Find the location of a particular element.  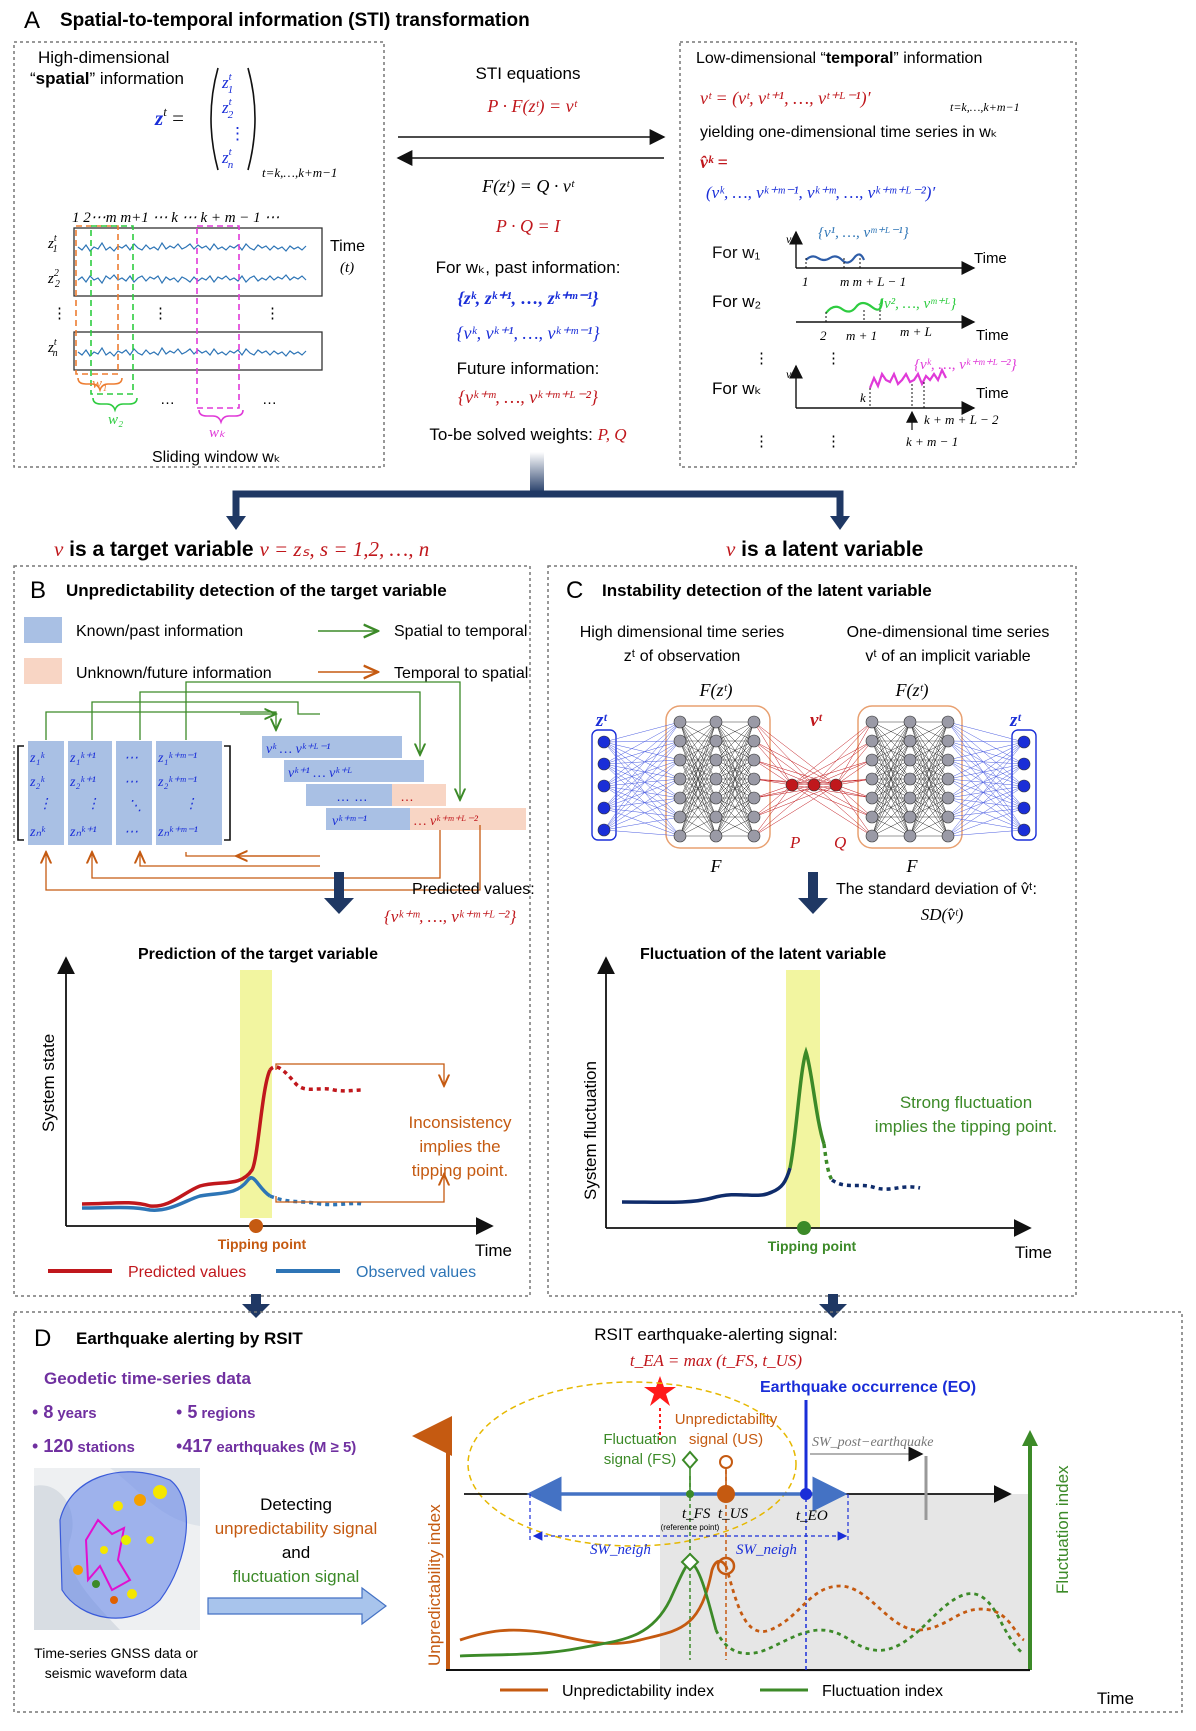

c-left-head-2: zᵗ of observation is located at coordinates (682, 656).